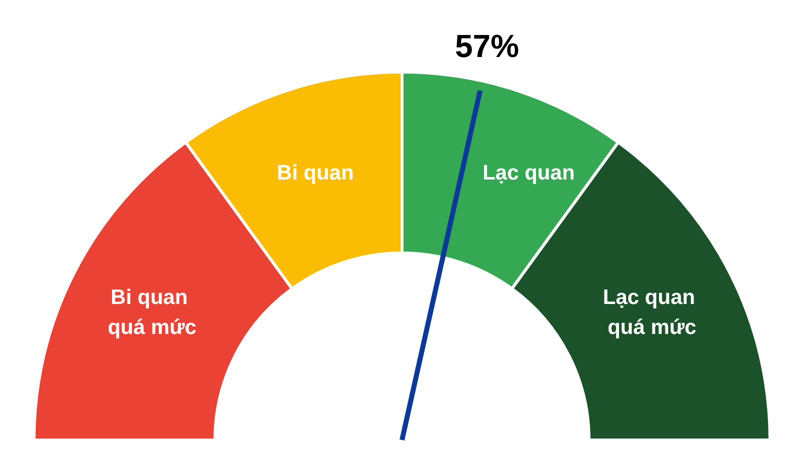 The image size is (812, 451). Describe the element at coordinates (651, 313) in the screenshot. I see `slice-label: Lạc quan quá mức` at that location.